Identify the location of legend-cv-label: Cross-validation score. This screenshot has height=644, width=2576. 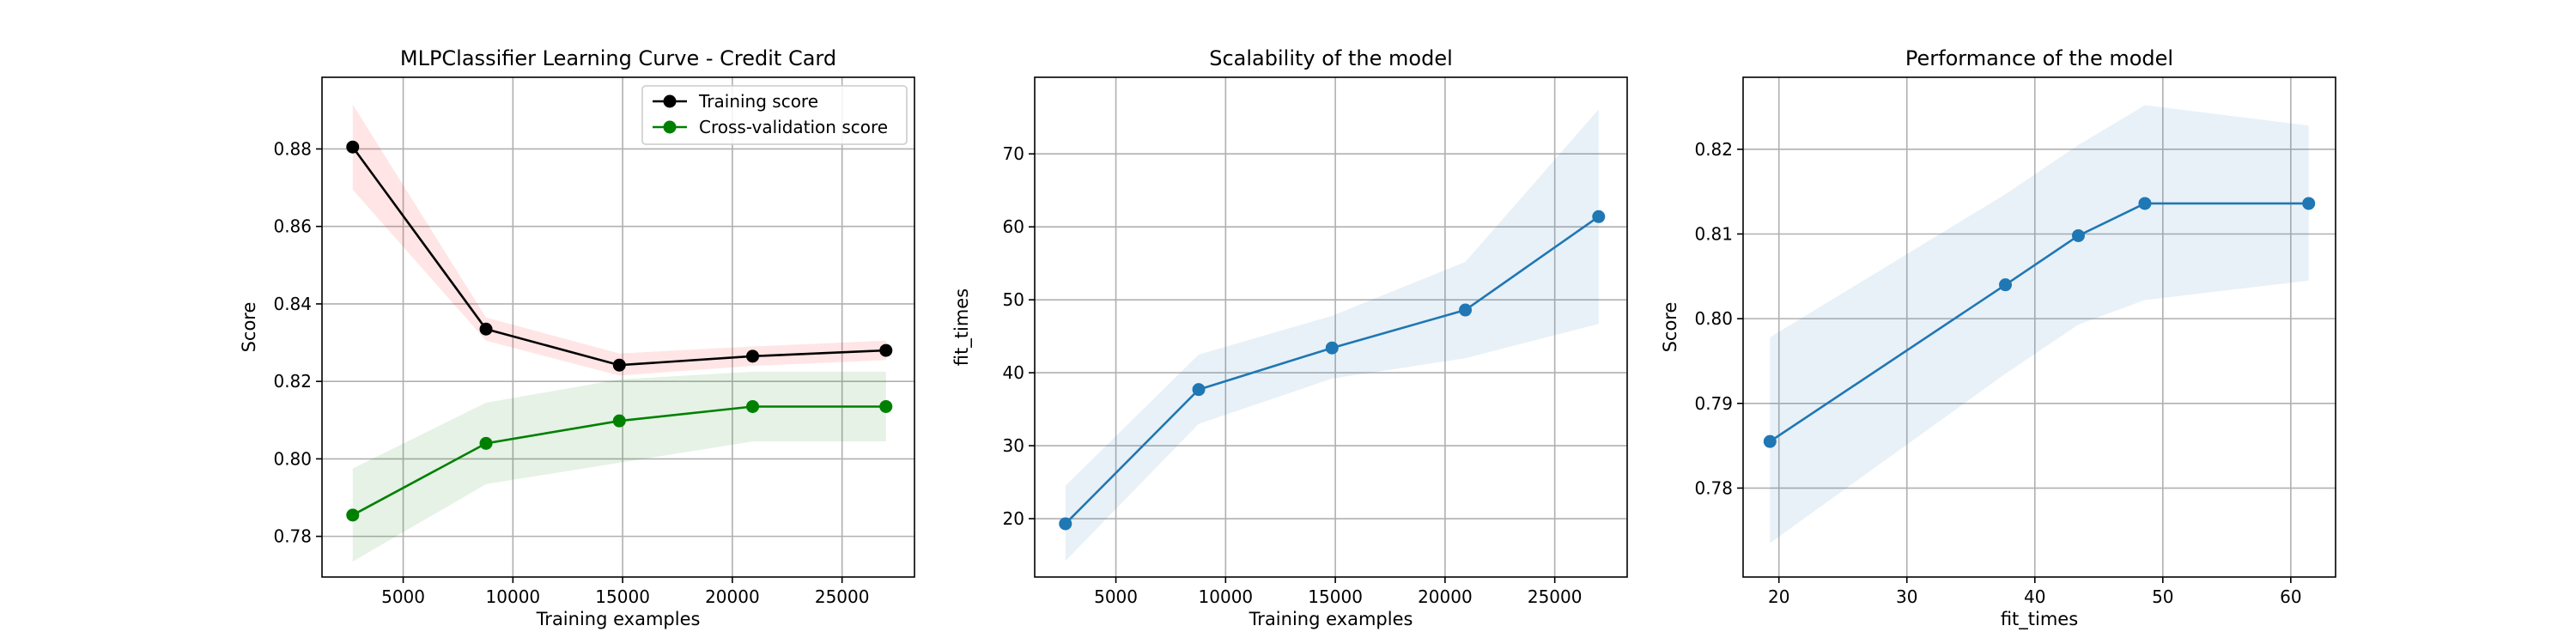
(793, 127).